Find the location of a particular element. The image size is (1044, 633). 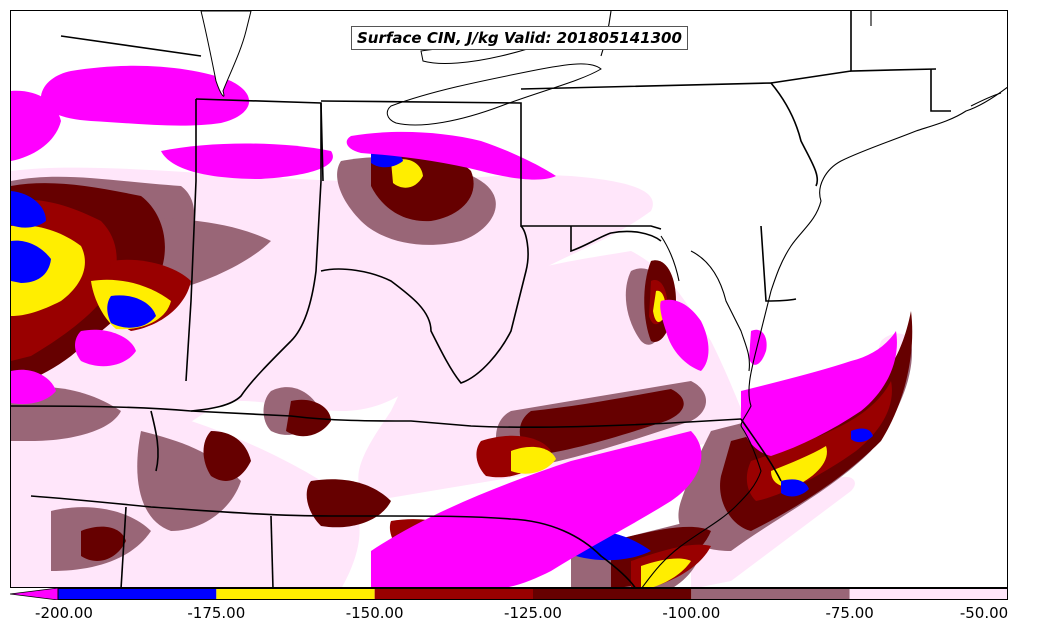

colorbar-tick-label: -150.00 is located at coordinates (374, 613).